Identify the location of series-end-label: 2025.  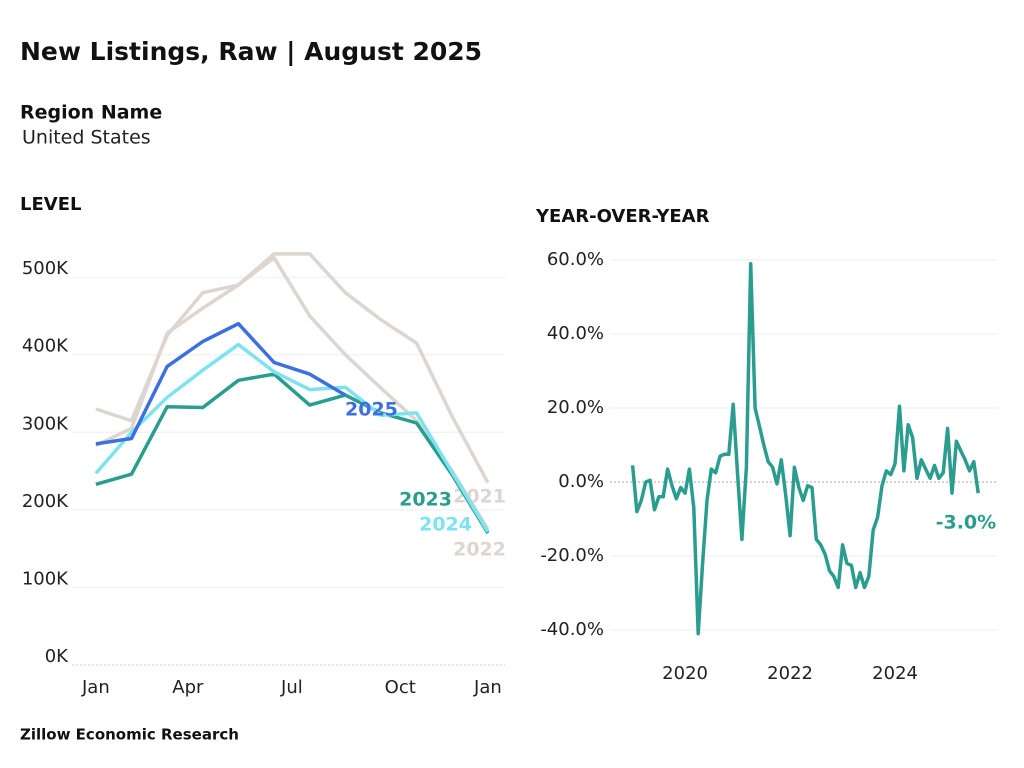
(371, 410).